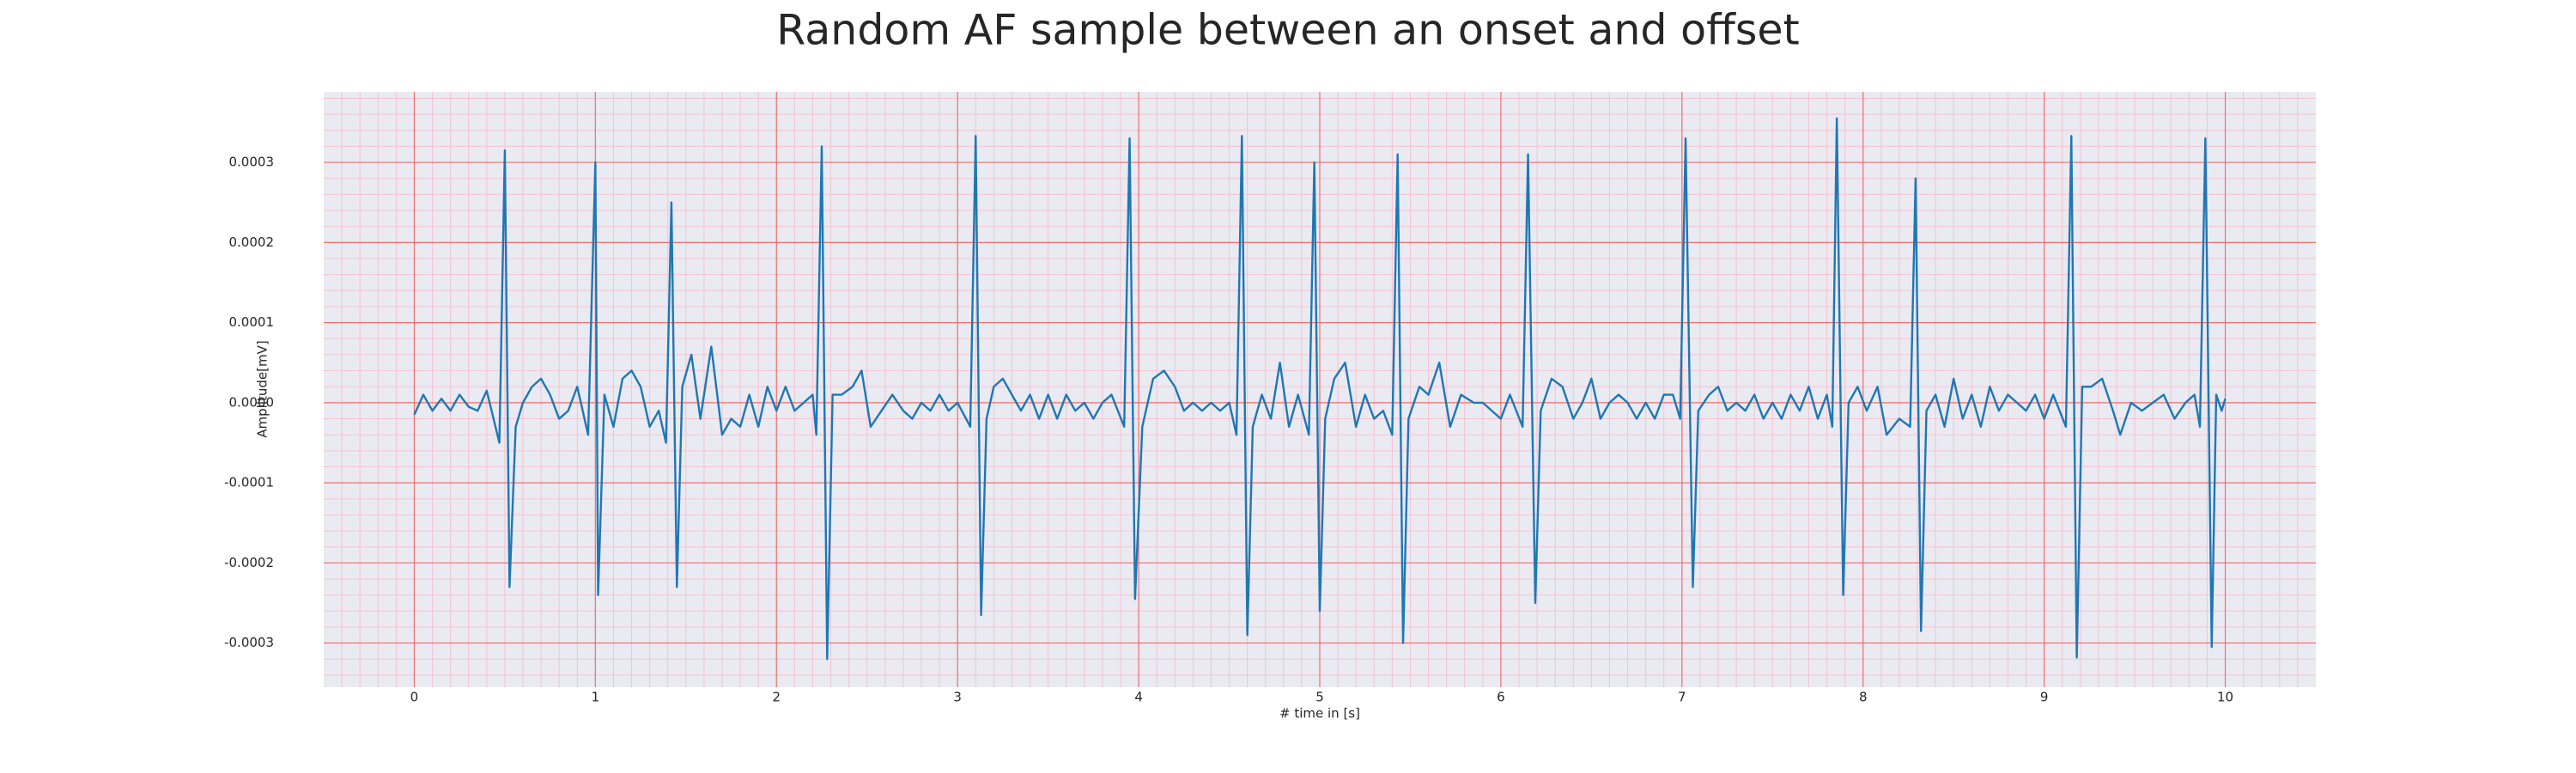 This screenshot has height=773, width=2576. What do you see at coordinates (252, 402) in the screenshot?
I see `y-tick-label: 0.0000` at bounding box center [252, 402].